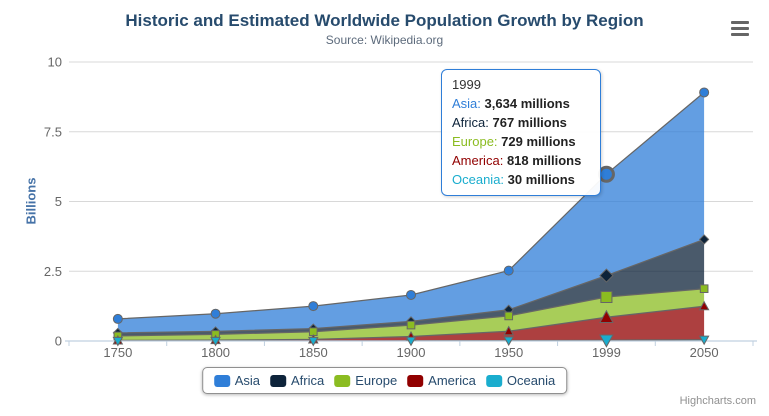 This screenshot has width=769, height=416. I want to click on chart-subtitle: Source: Wikipedia.org, so click(384, 40).